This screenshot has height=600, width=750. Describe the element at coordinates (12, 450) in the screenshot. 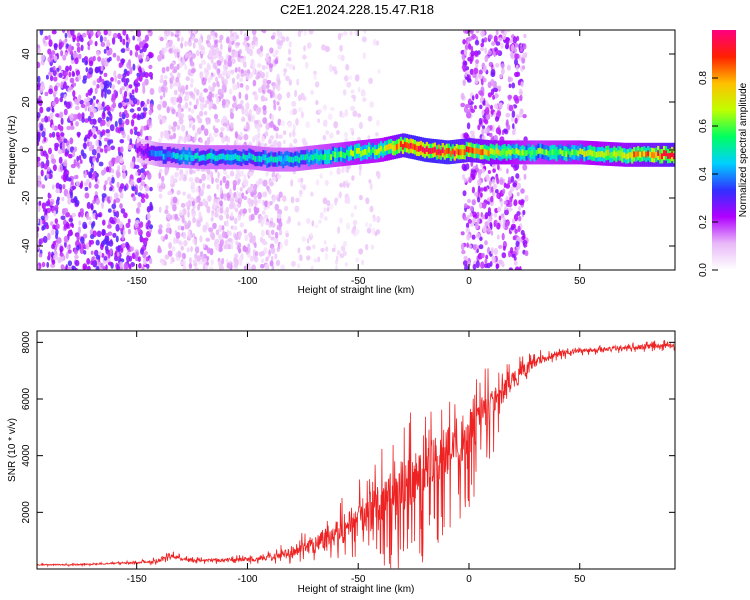

I see `snr-y-axis-label: SNR (10 * v/v)` at that location.